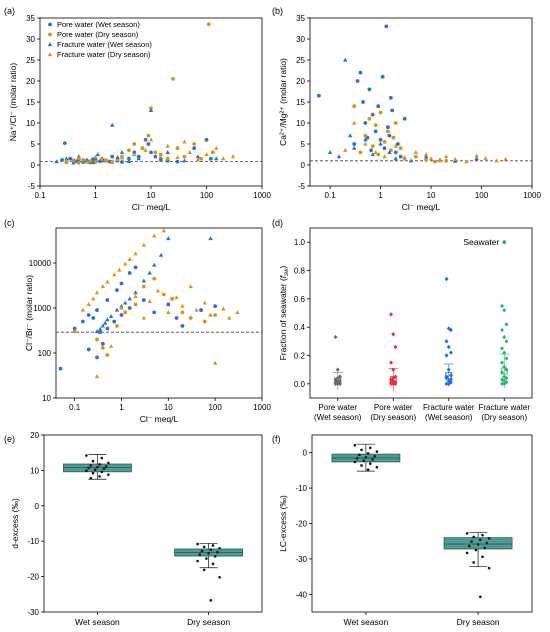 The image size is (550, 632). I want to click on x-category-label: Pore water, so click(393, 407).